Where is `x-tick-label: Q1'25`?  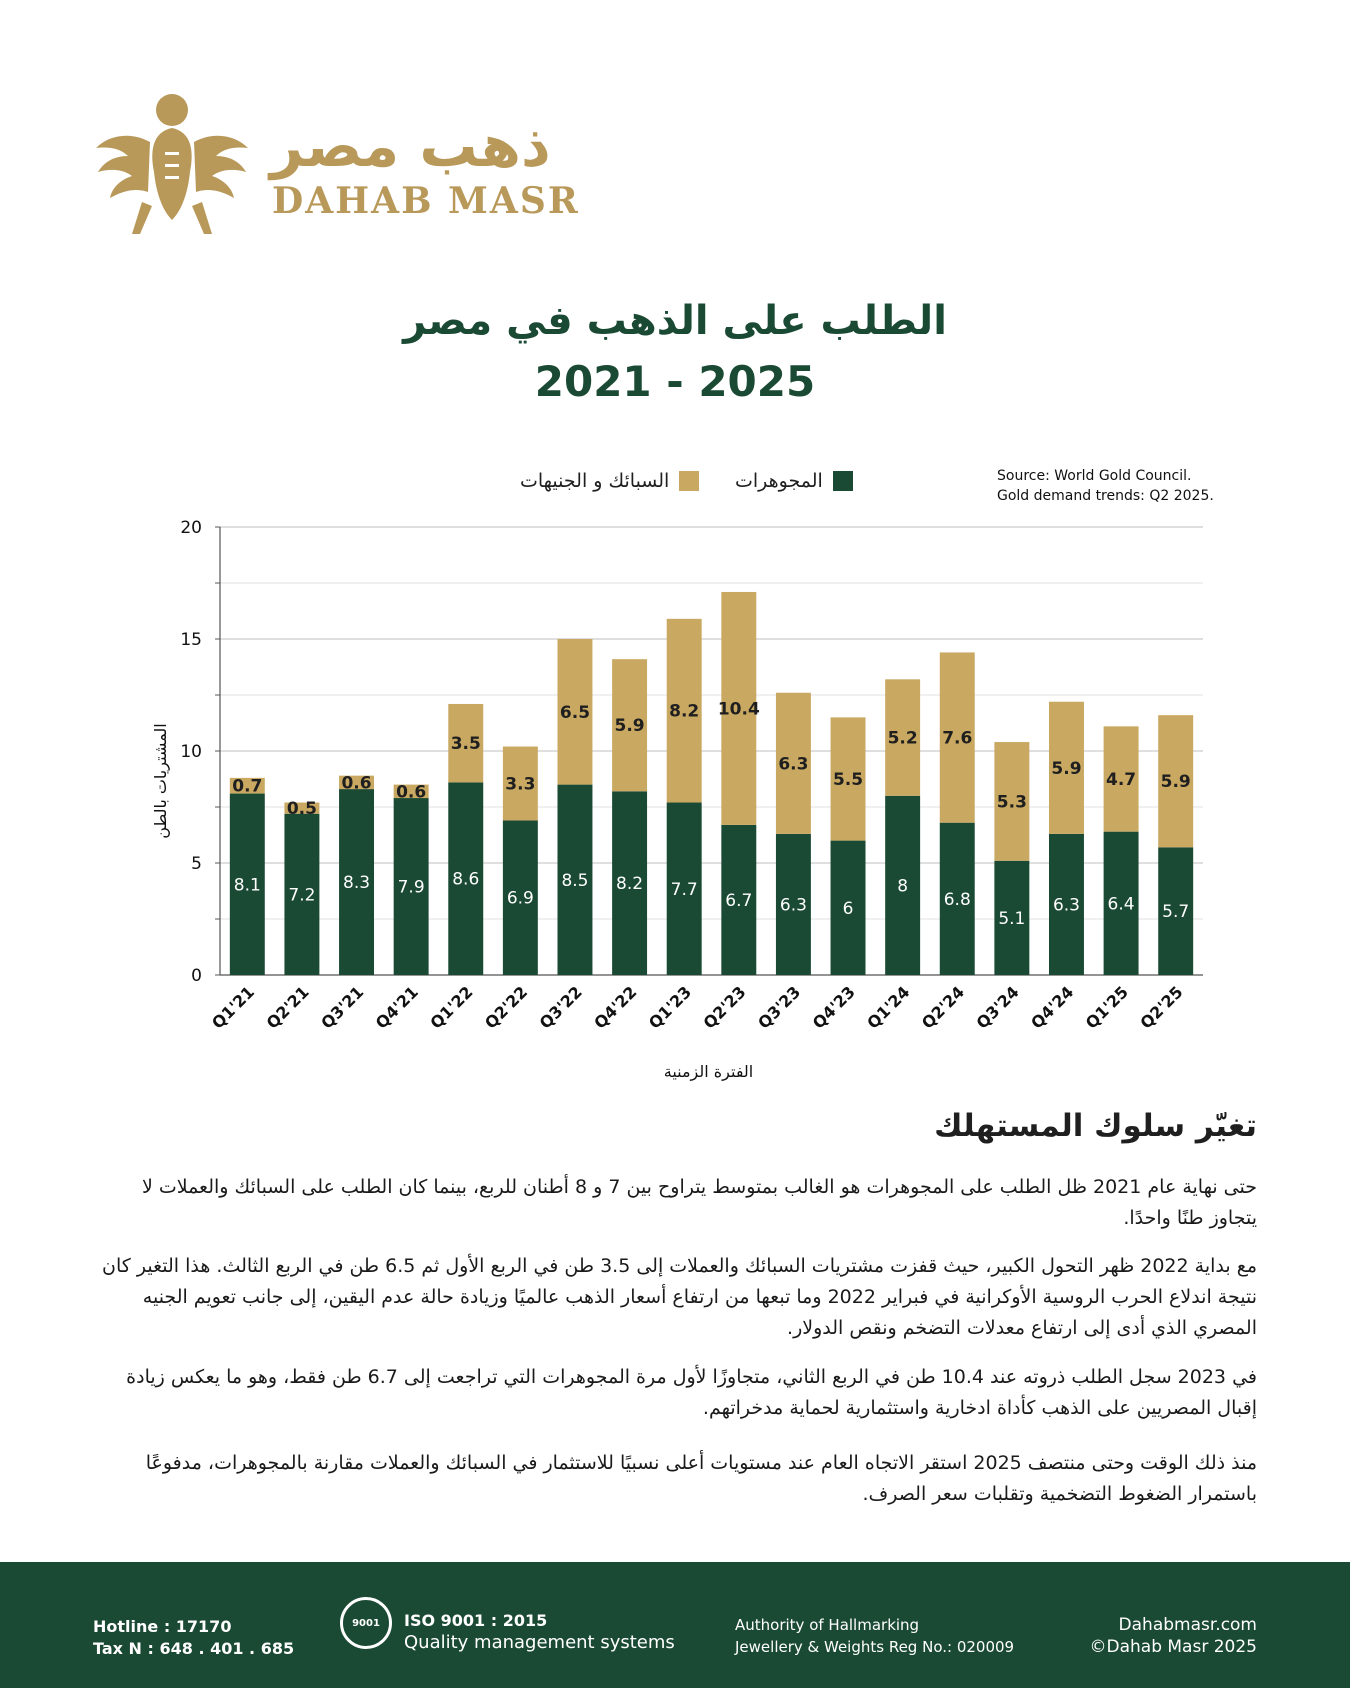 x-tick-label: Q1'25 is located at coordinates (1107, 1007).